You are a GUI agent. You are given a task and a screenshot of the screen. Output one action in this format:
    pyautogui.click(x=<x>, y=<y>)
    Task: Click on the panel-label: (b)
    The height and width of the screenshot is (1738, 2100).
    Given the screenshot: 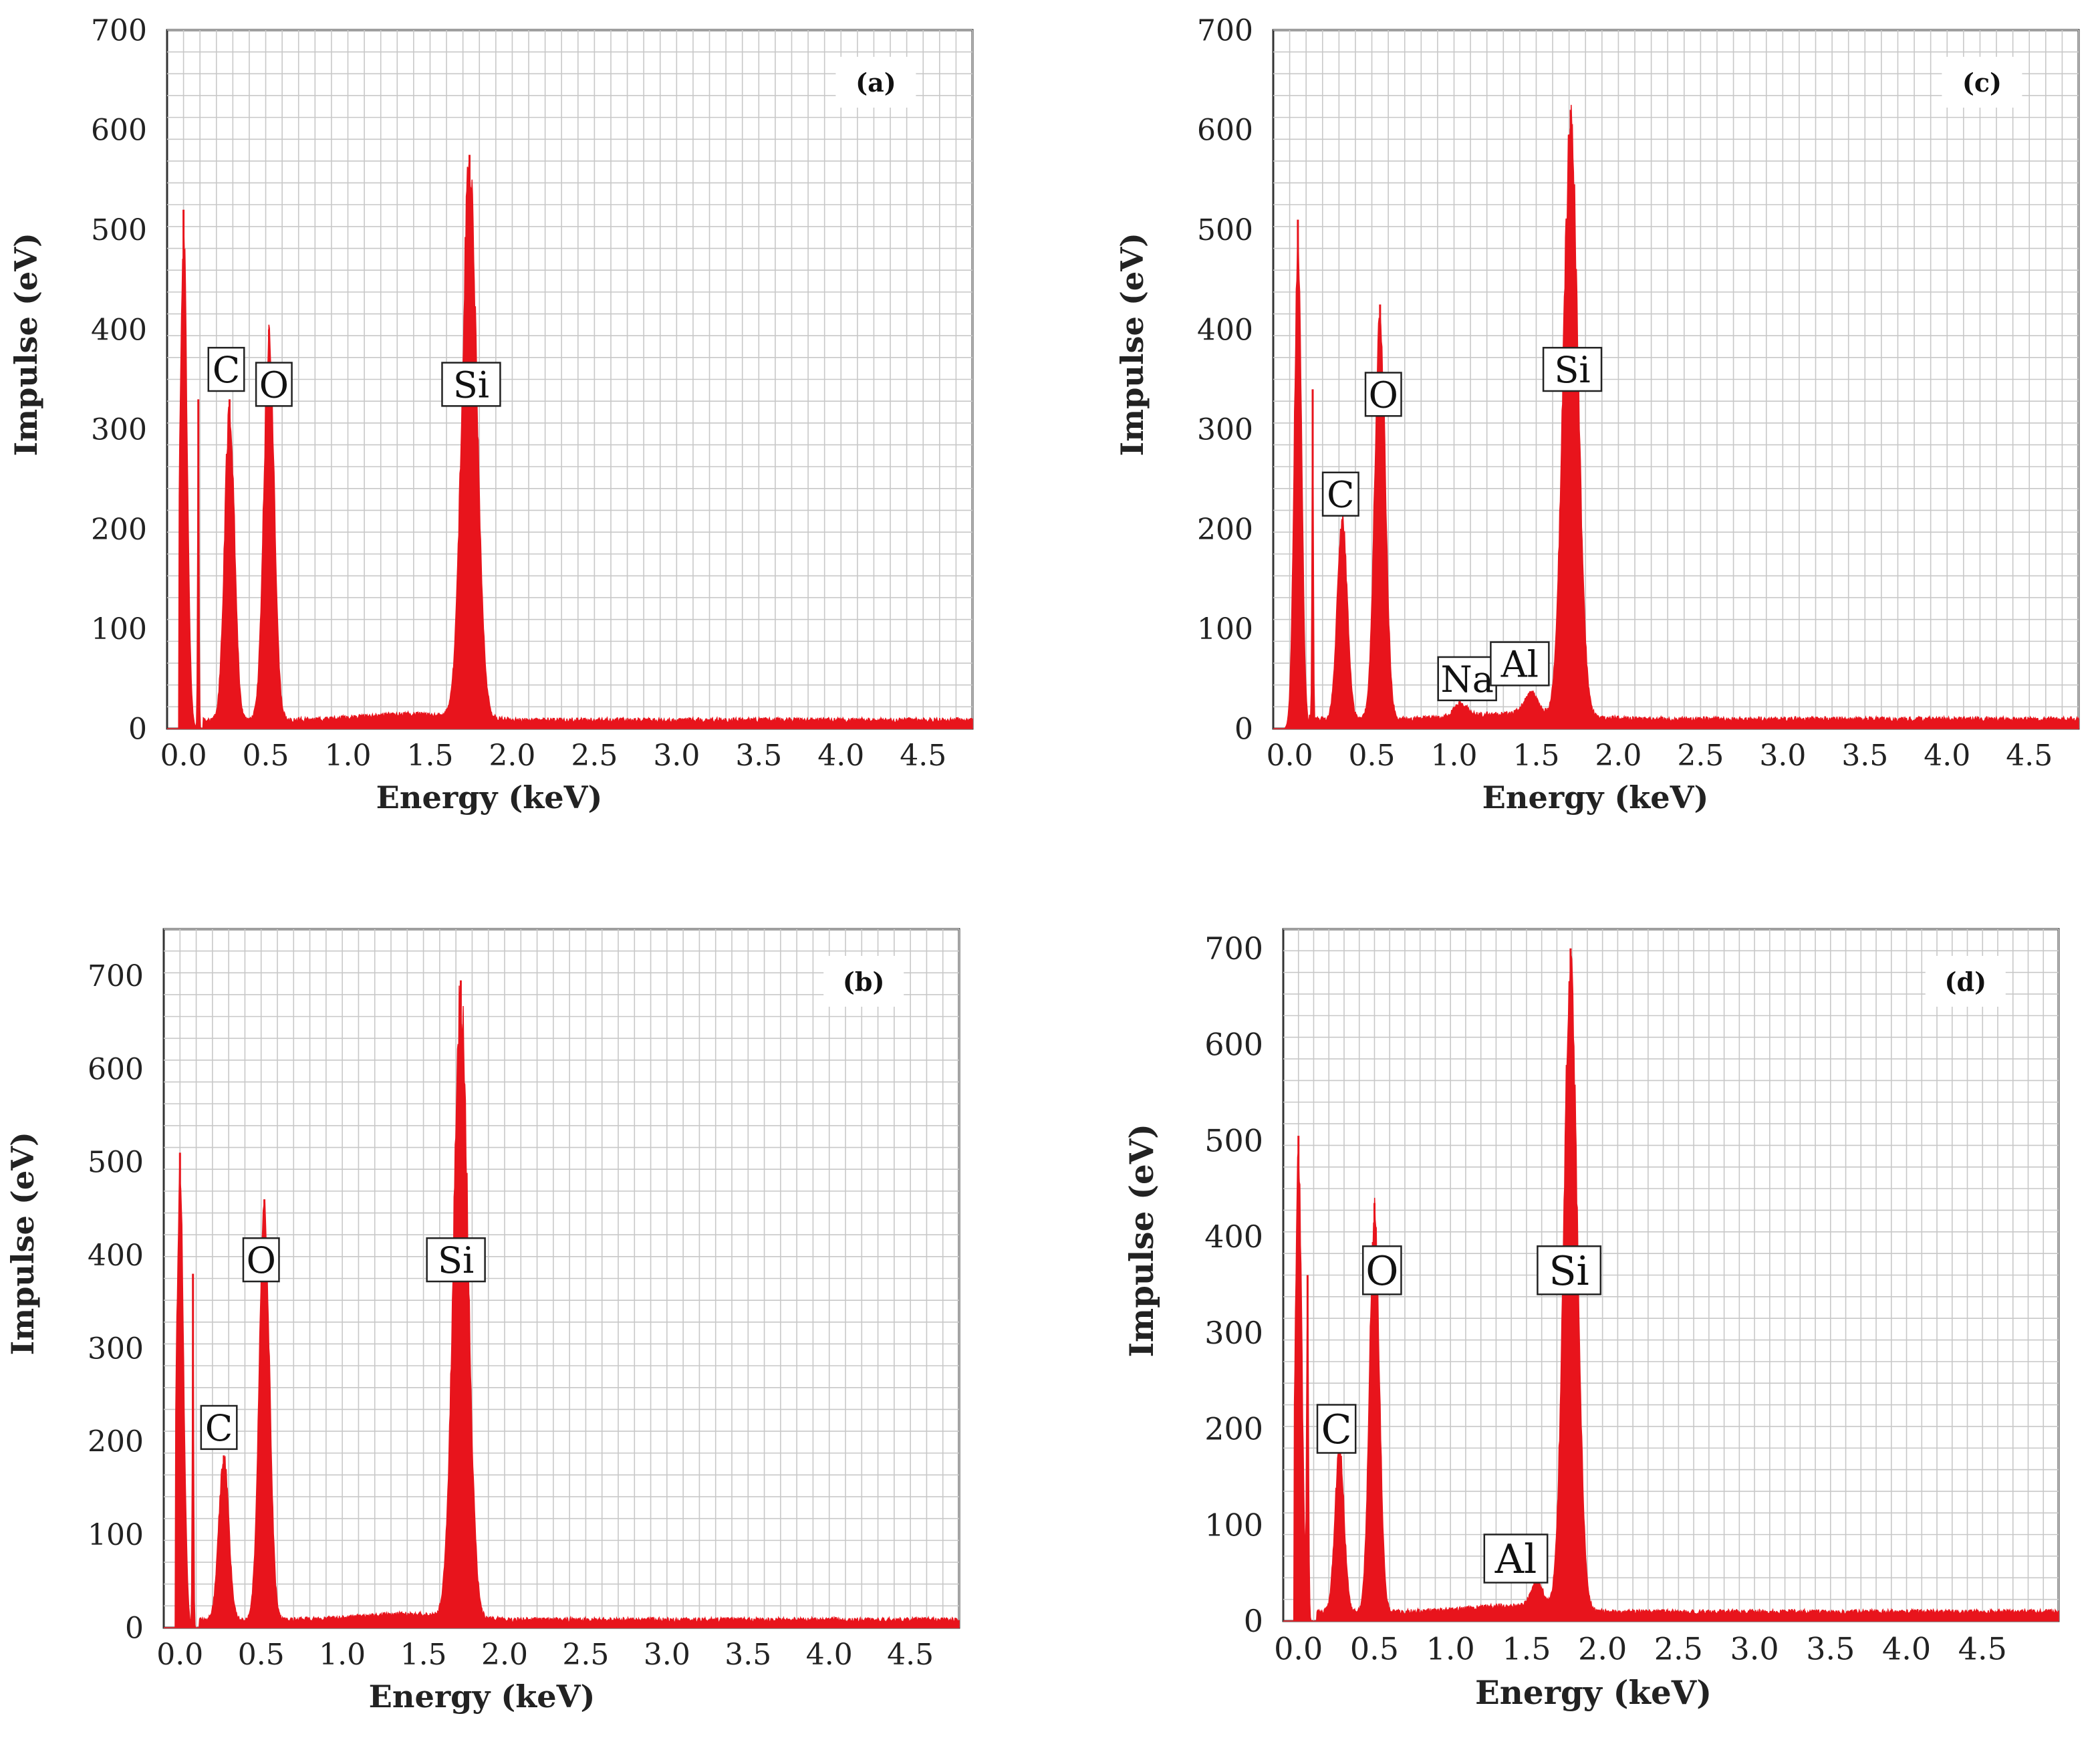 What is the action you would take?
    pyautogui.click(x=864, y=982)
    